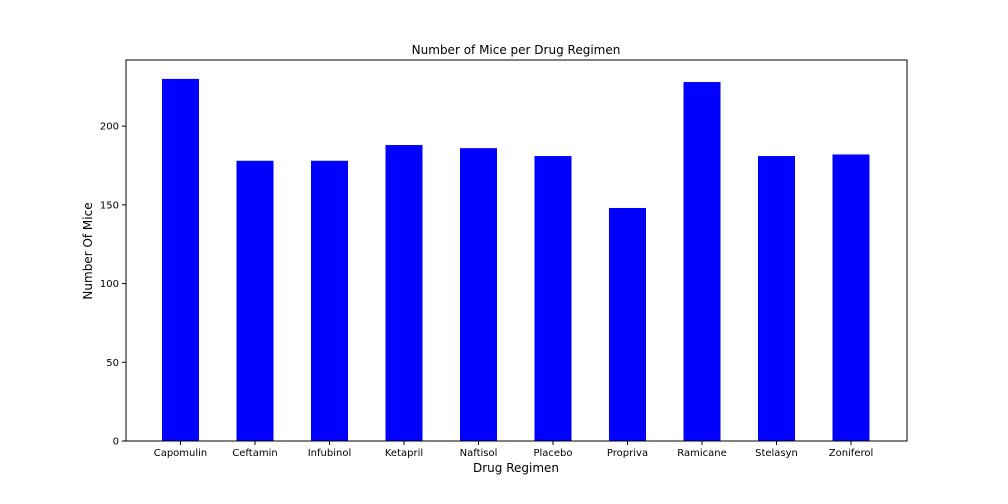  I want to click on bar-naftisol, so click(478, 294).